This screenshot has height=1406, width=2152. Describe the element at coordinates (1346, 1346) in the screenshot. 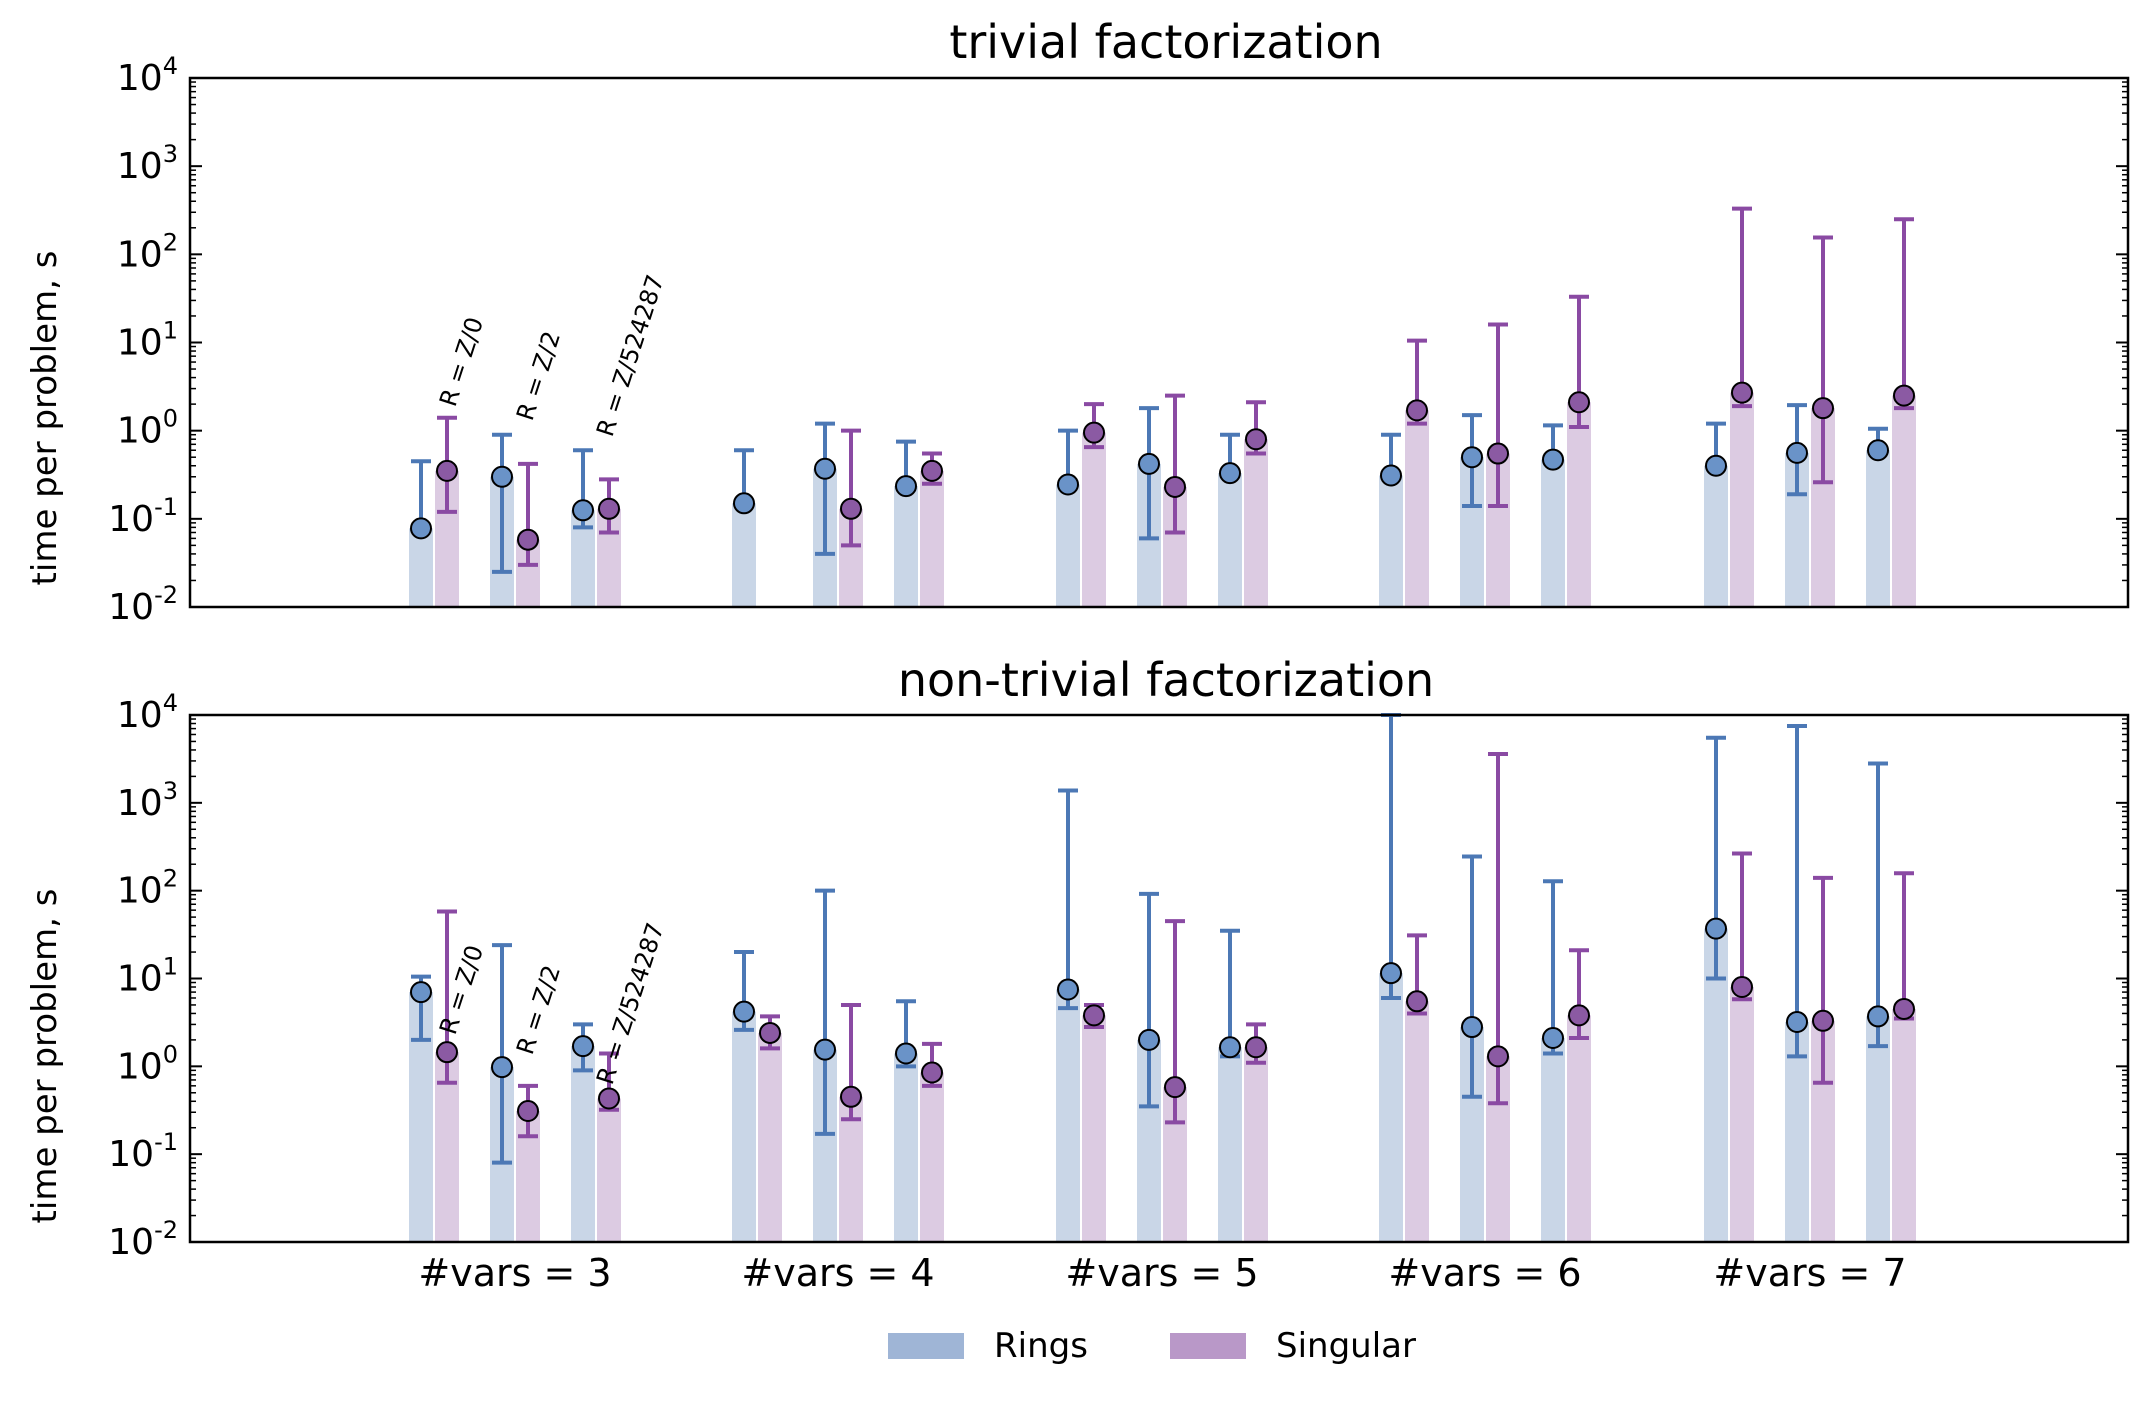

I see `legend-label-singular: Singular` at that location.